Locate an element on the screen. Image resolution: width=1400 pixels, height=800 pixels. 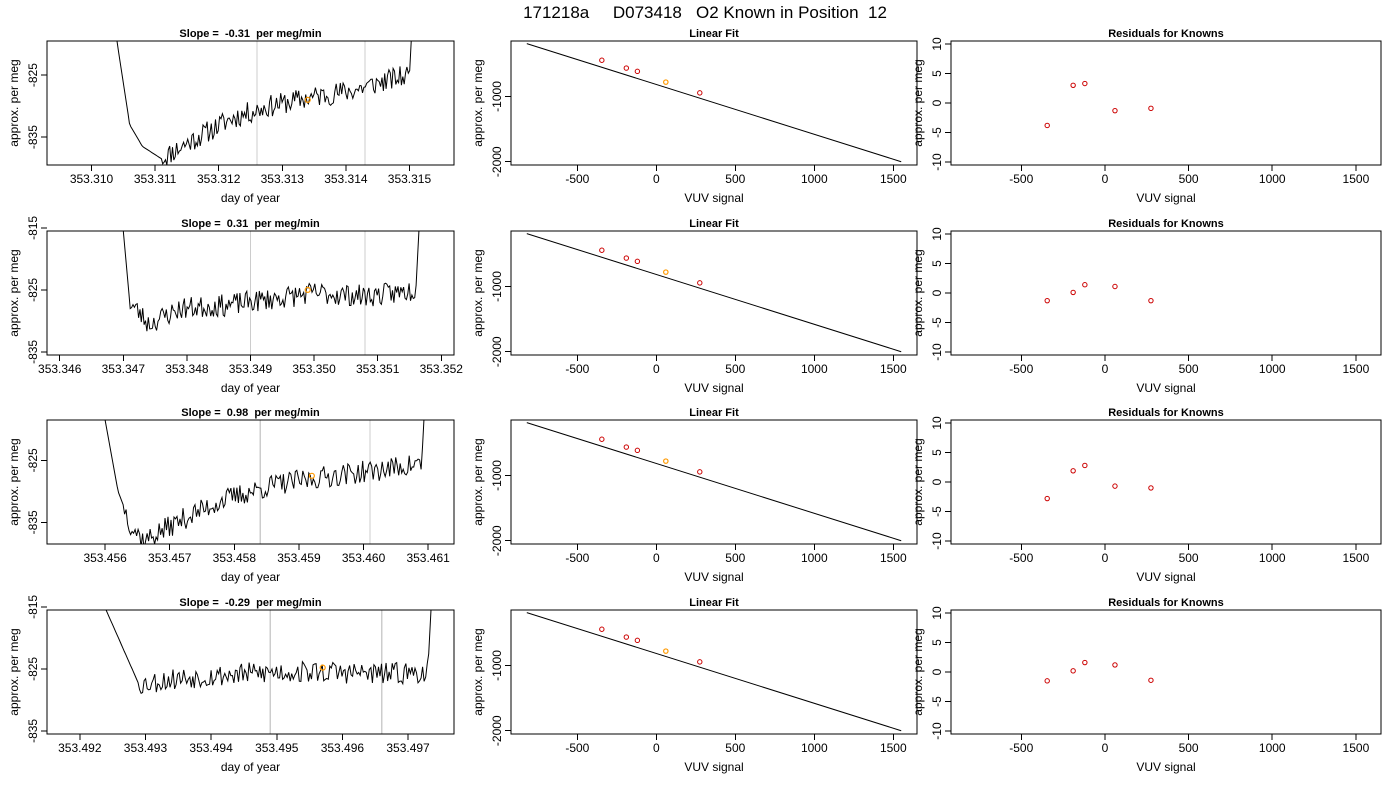
x-tick-label: 353.459 is located at coordinates (299, 558).